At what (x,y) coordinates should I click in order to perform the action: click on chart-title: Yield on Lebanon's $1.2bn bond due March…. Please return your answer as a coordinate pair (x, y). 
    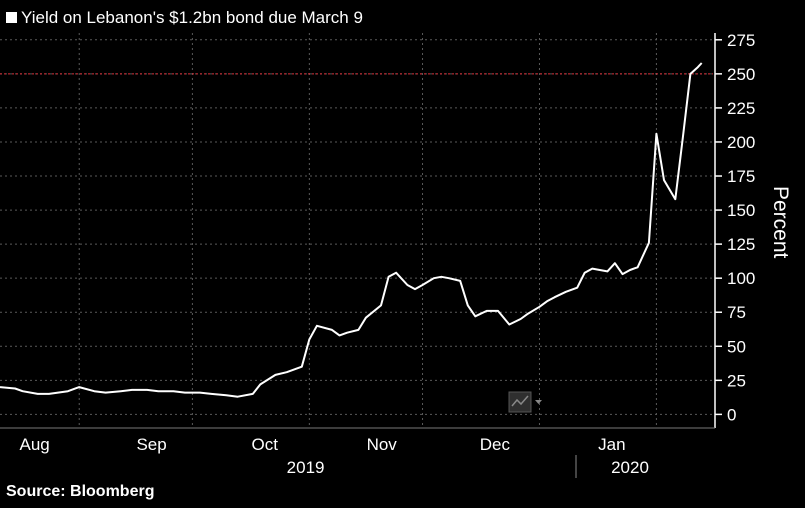
    Looking at the image, I should click on (184, 18).